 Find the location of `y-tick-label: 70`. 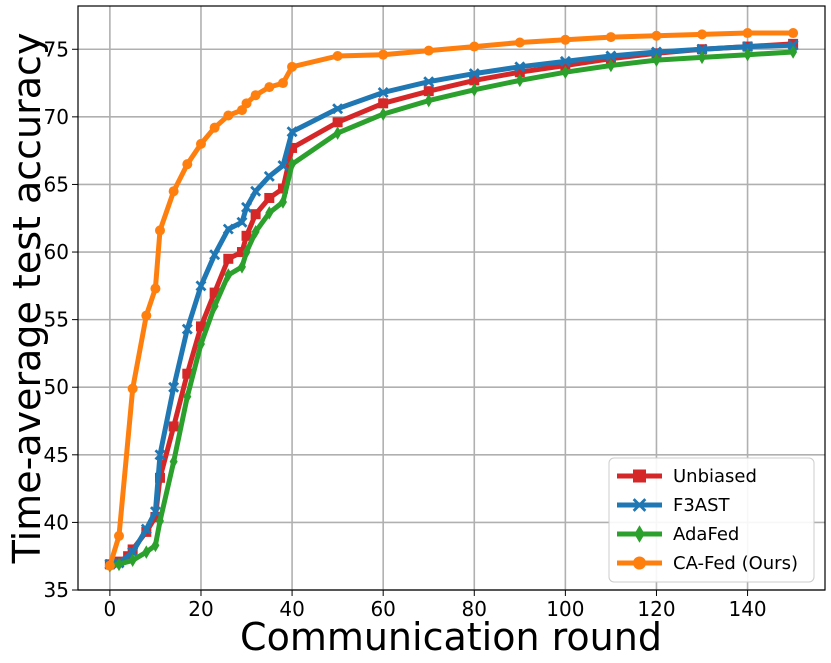

y-tick-label: 70 is located at coordinates (56, 117).